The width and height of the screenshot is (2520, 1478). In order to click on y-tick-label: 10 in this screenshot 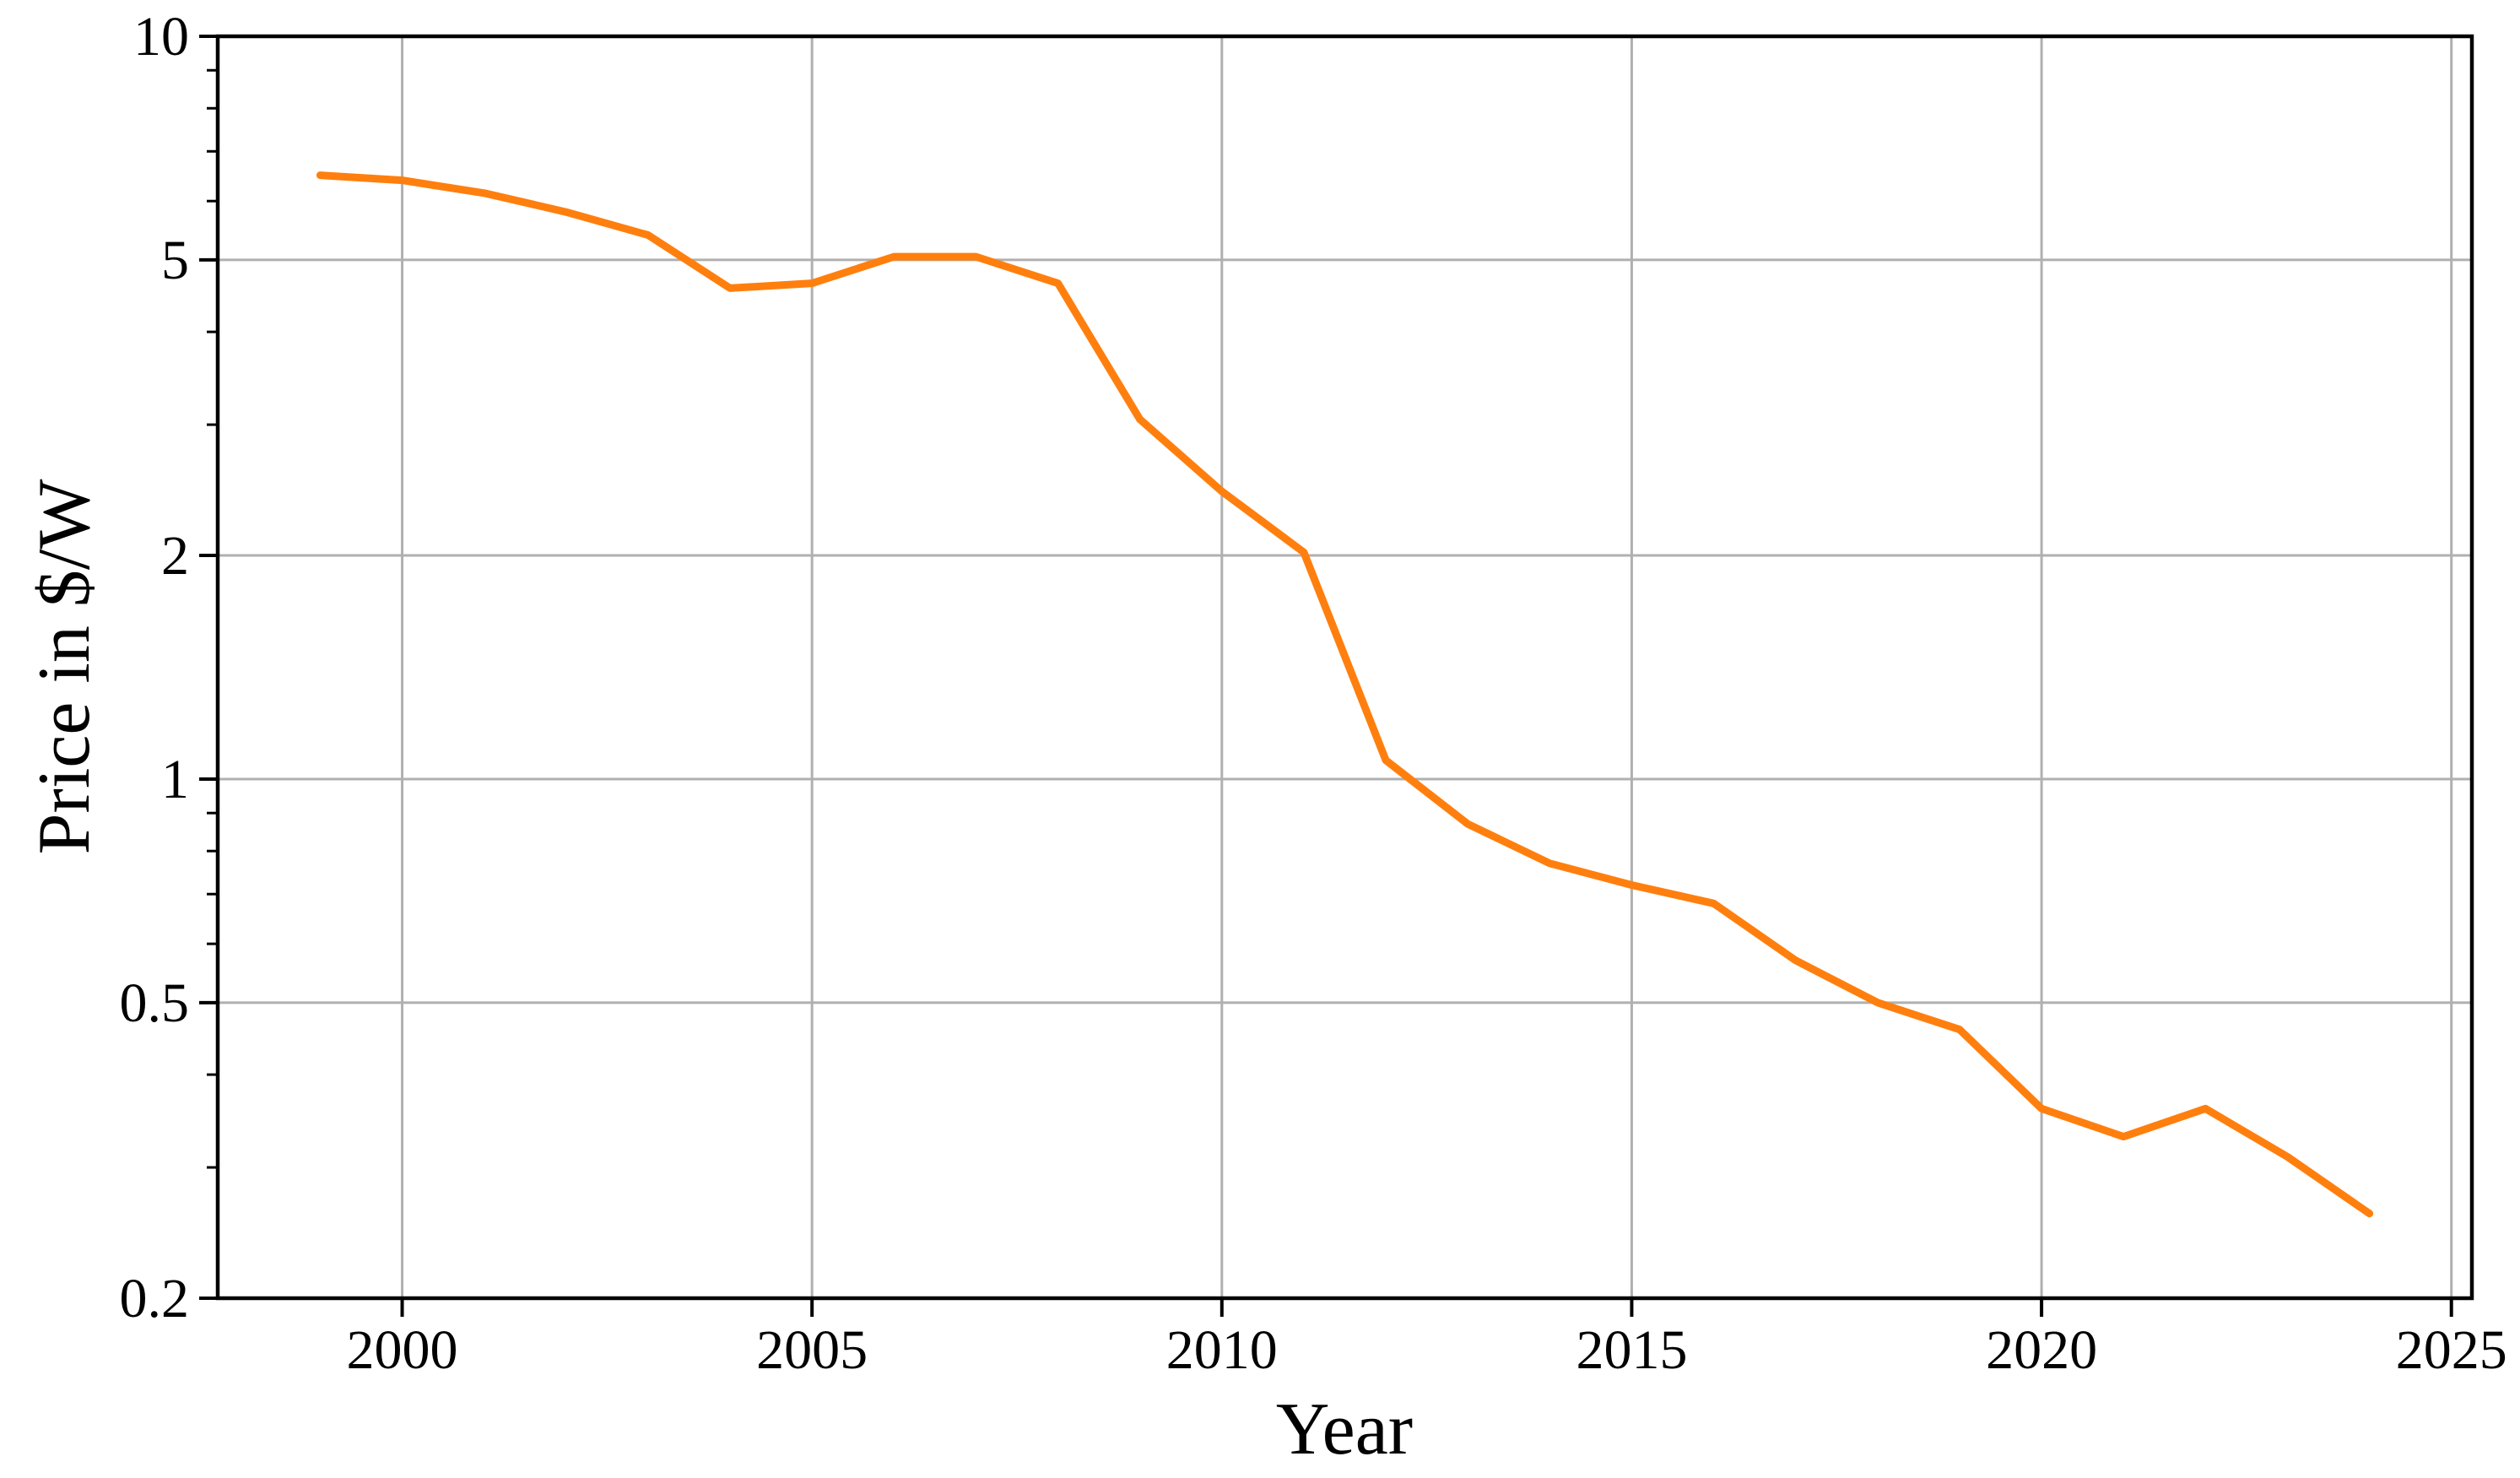, I will do `click(161, 37)`.